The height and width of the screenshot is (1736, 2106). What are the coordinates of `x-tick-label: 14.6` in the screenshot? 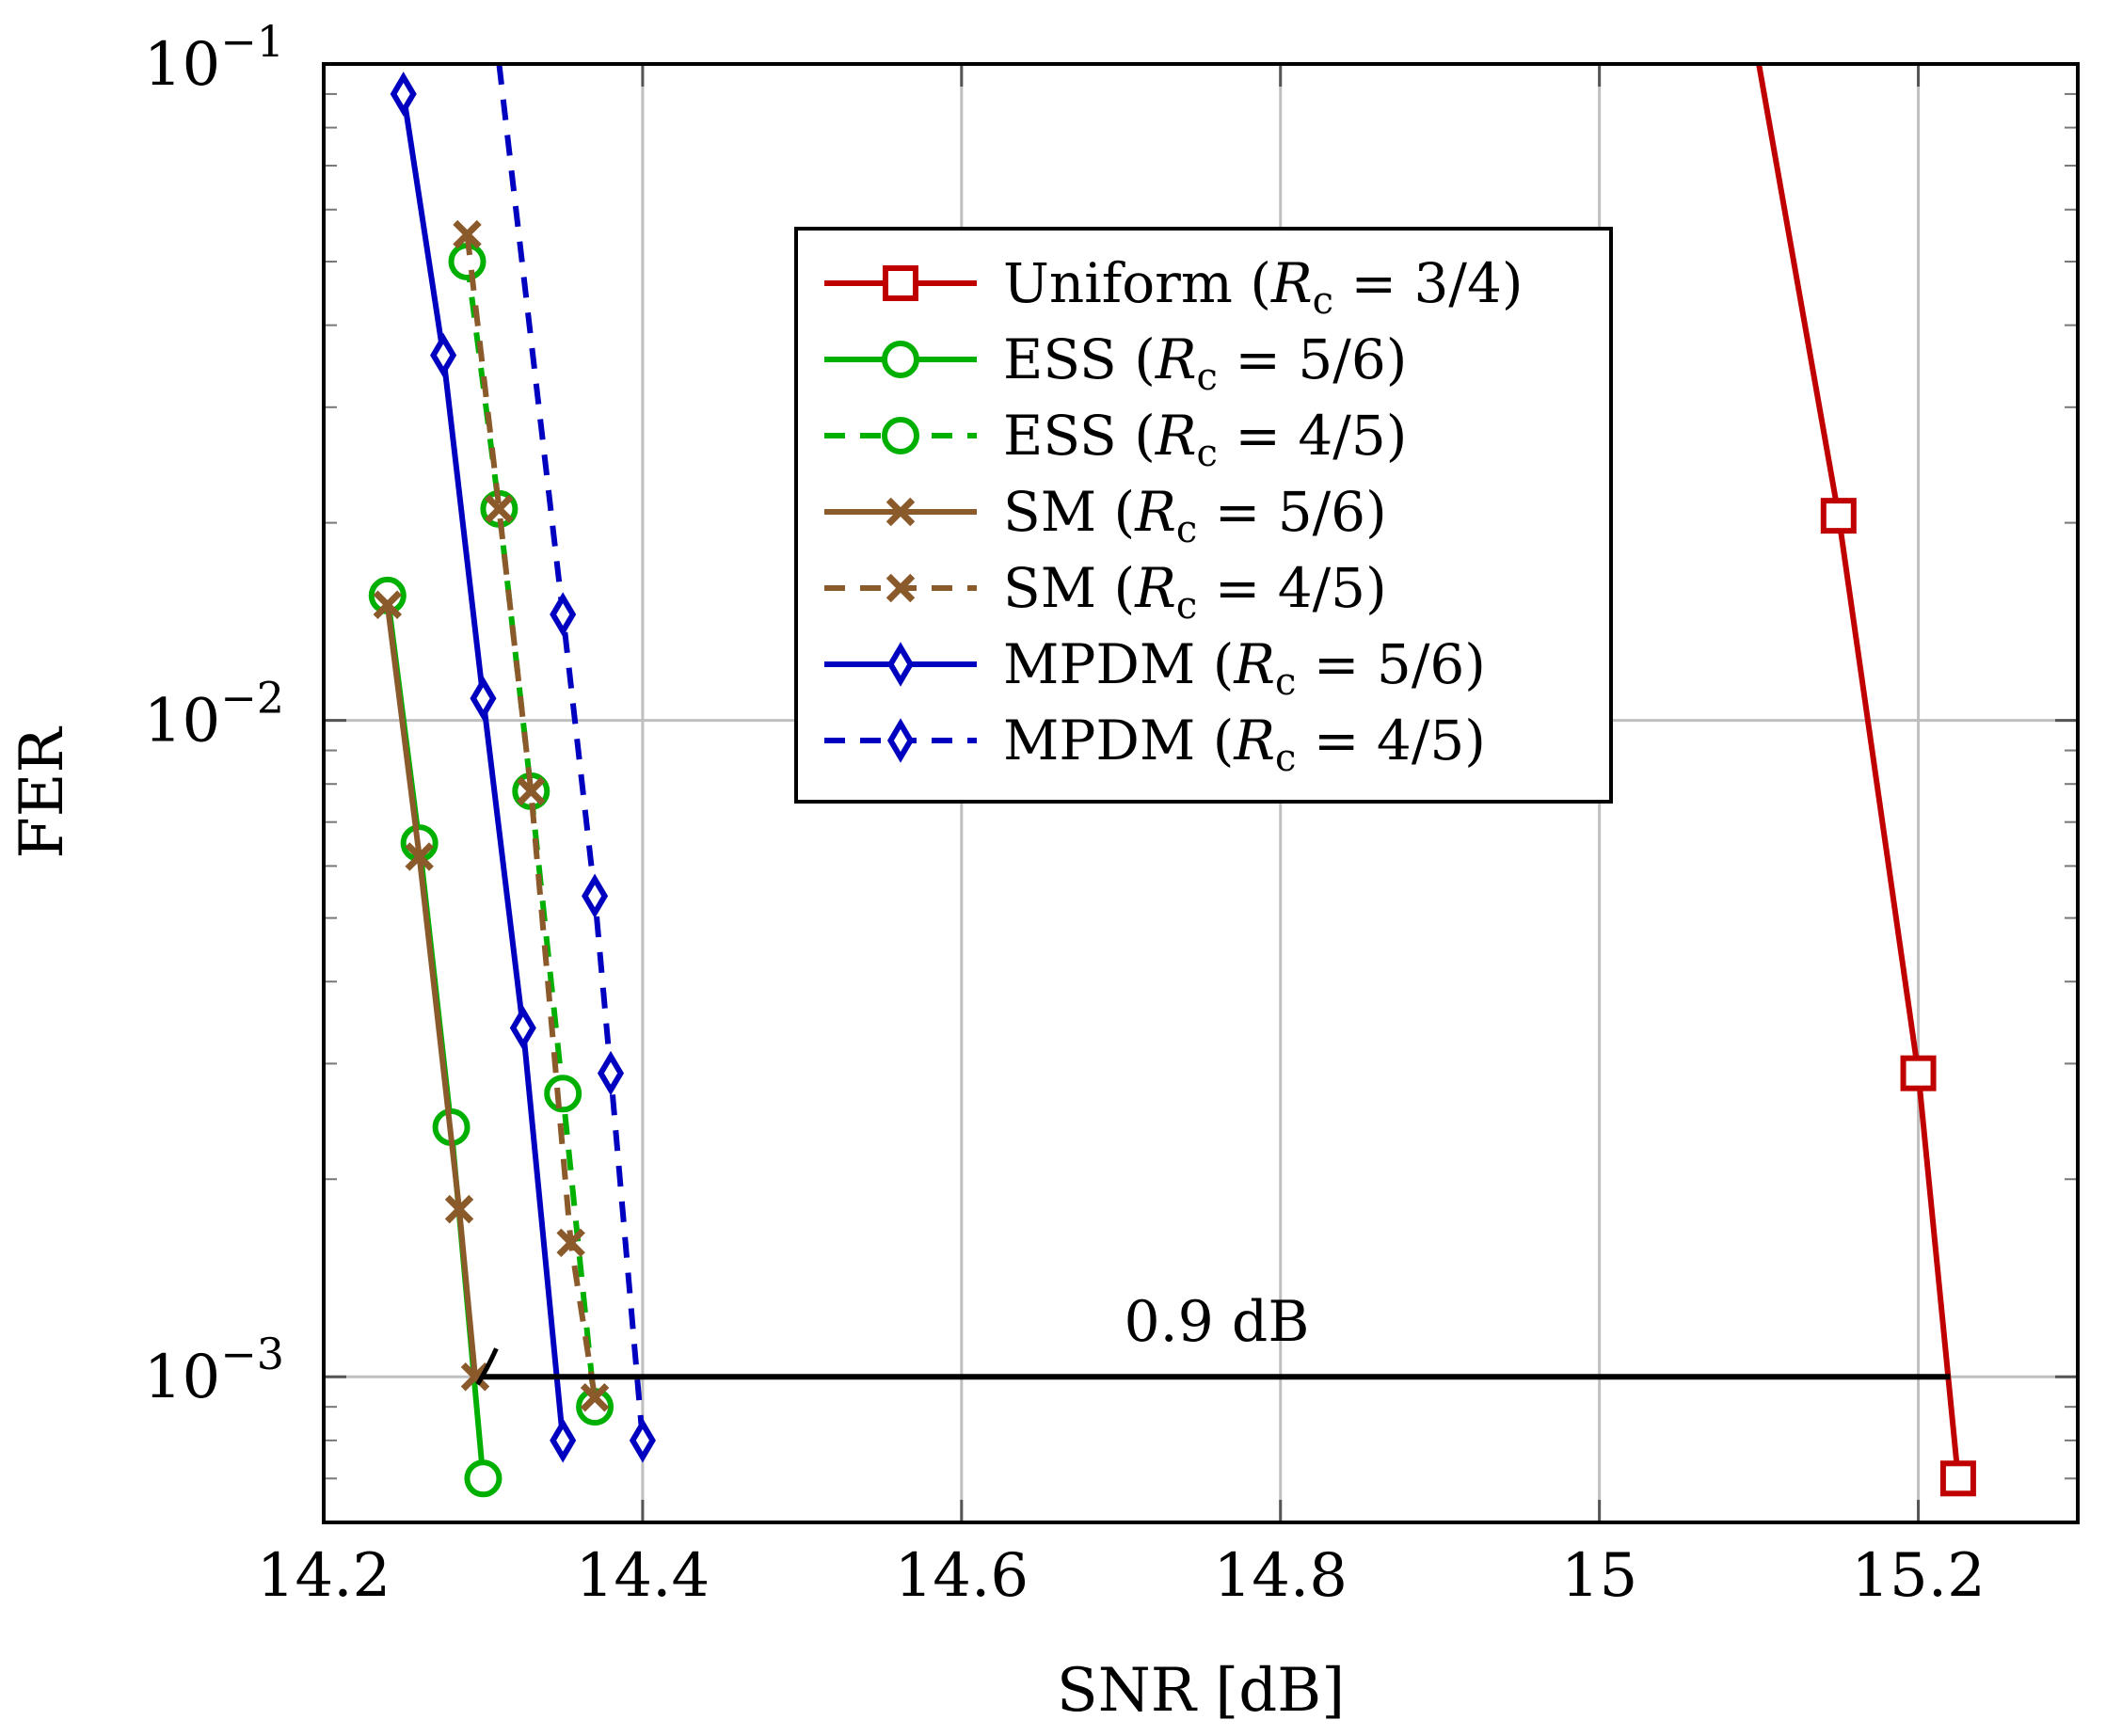 It's located at (962, 1576).